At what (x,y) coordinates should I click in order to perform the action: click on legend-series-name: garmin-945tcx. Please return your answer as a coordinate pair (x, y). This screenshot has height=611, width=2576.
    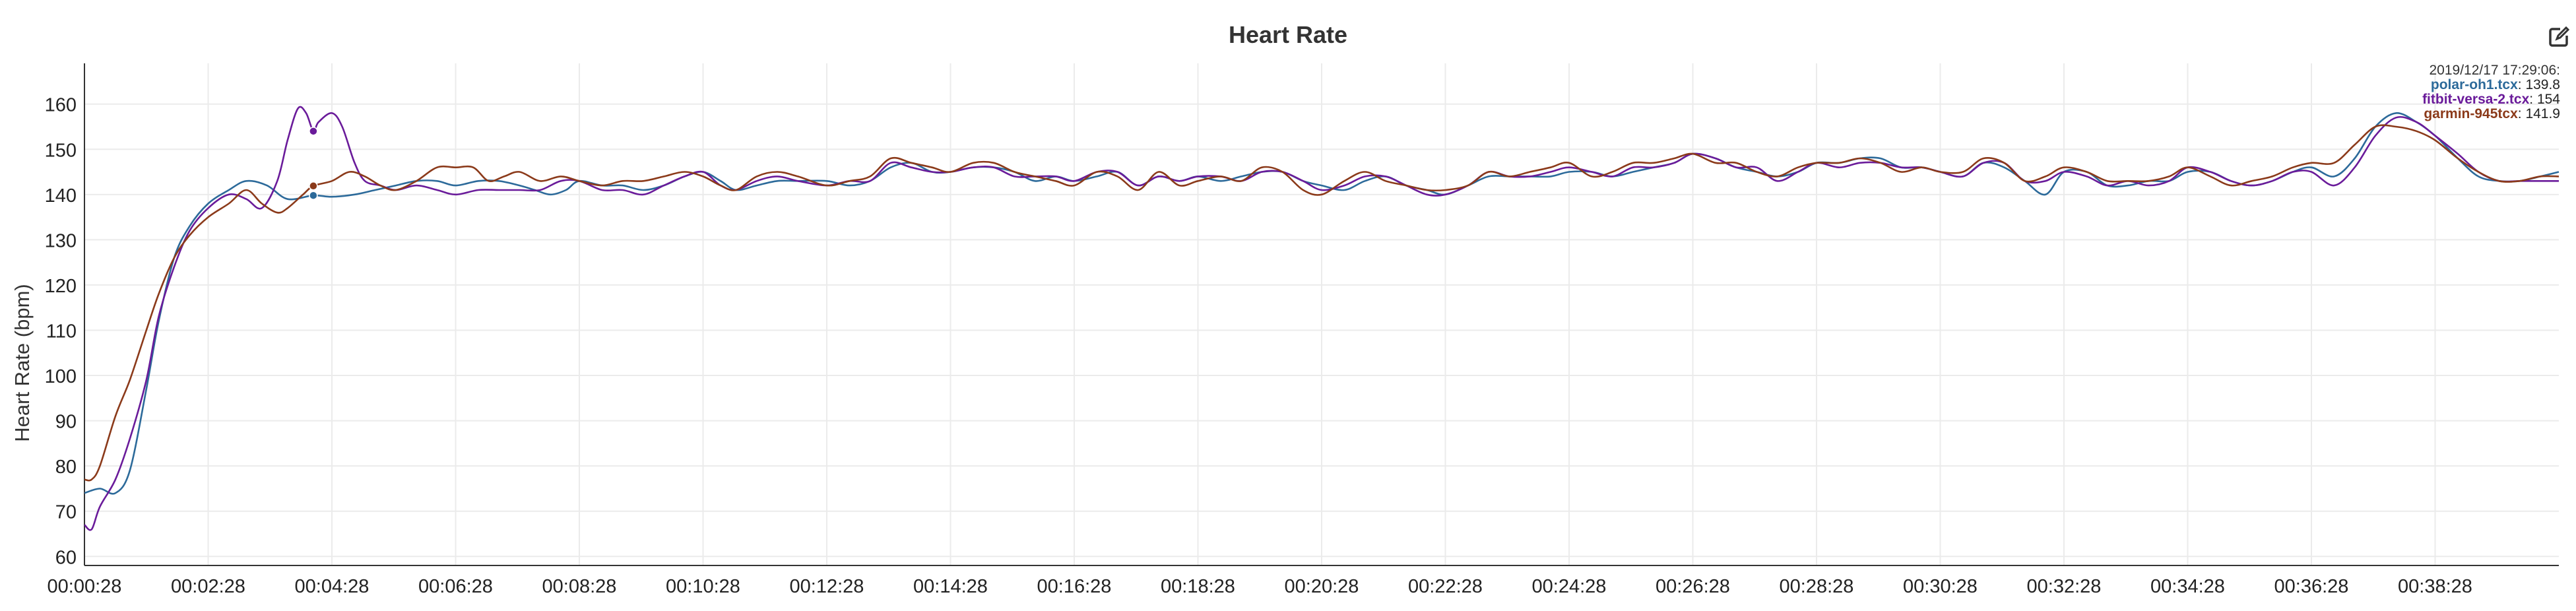
    Looking at the image, I should click on (2471, 114).